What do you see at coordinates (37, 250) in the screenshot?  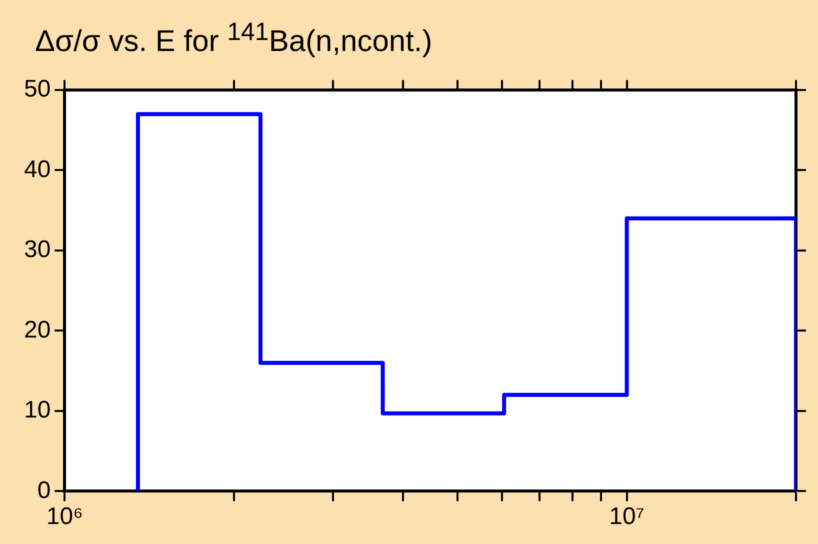 I see `y-tick-label: 30` at bounding box center [37, 250].